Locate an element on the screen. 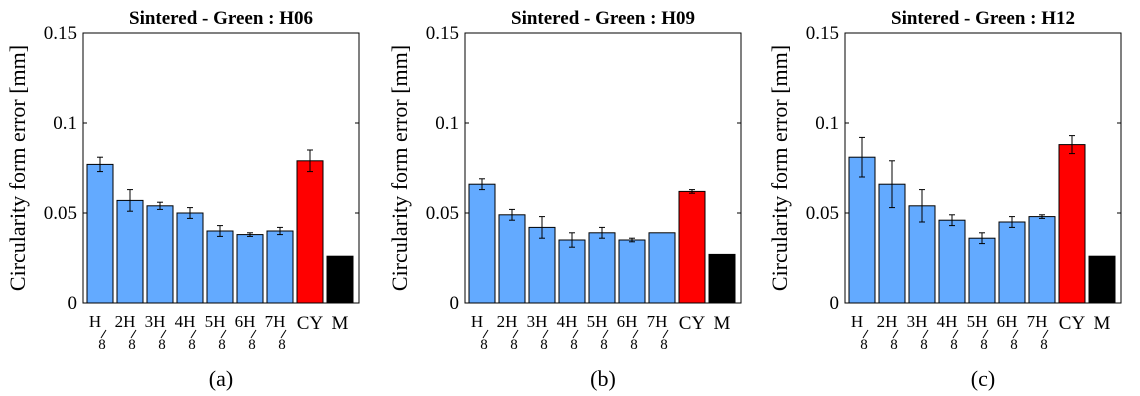 This screenshot has height=396, width=1140. x-tick-label: 2H8 is located at coordinates (126, 332).